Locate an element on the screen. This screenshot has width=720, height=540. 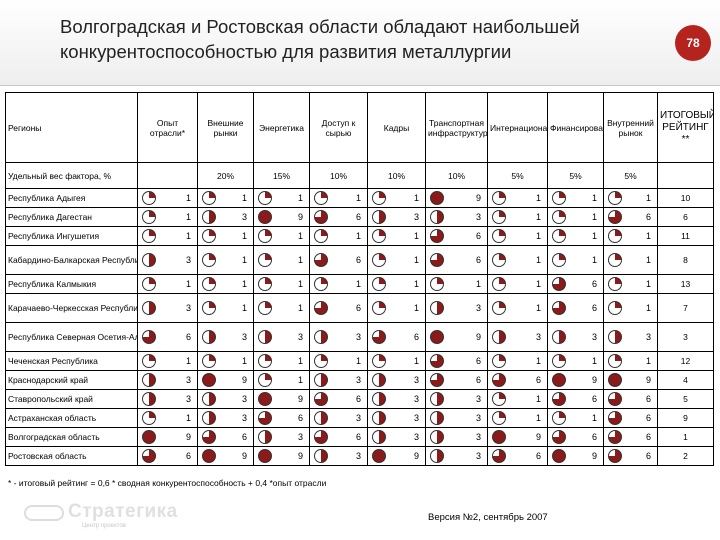
final-rating: 8 is located at coordinates (685, 260).